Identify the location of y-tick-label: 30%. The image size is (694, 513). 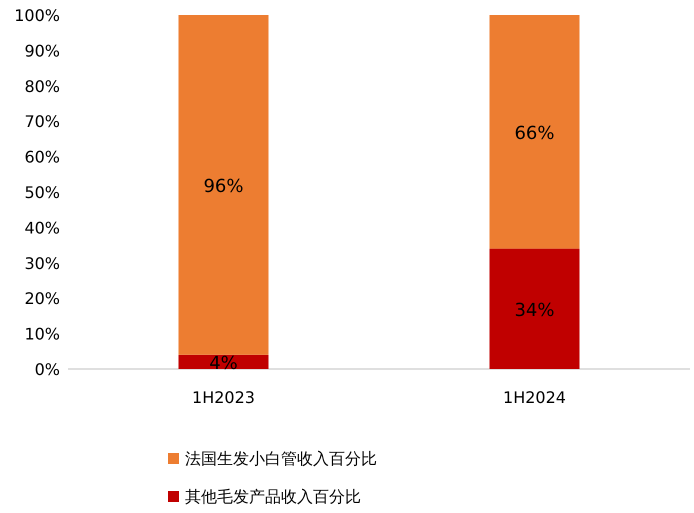
(42, 263).